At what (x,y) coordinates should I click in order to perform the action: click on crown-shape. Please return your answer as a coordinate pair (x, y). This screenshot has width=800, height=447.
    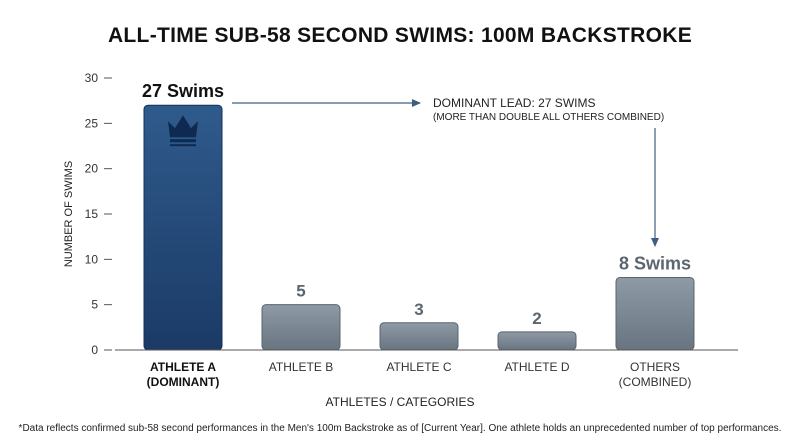
    Looking at the image, I should click on (183, 126).